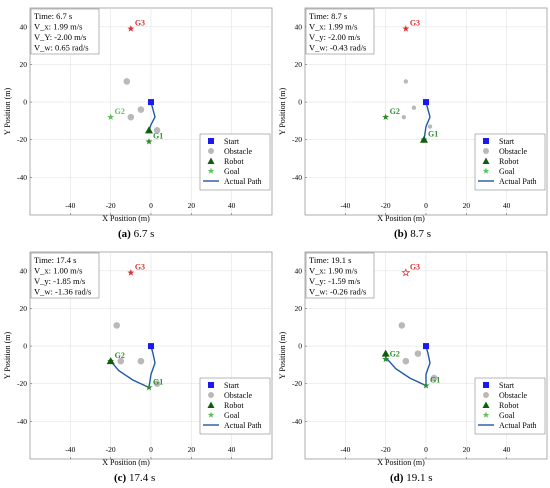 The image size is (550, 488). What do you see at coordinates (333, 271) in the screenshot?
I see `info-line: V_x: 1.90 m/s` at bounding box center [333, 271].